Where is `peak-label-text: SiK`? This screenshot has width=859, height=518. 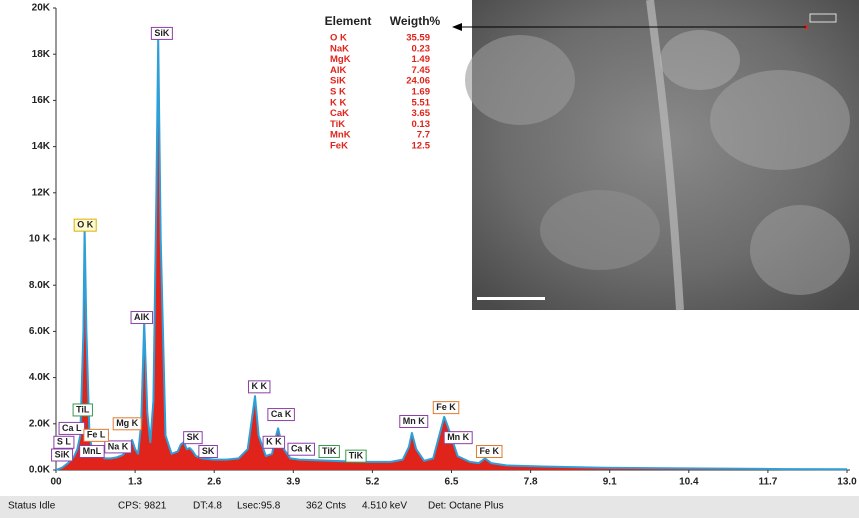
peak-label-text: SiK is located at coordinates (63, 454).